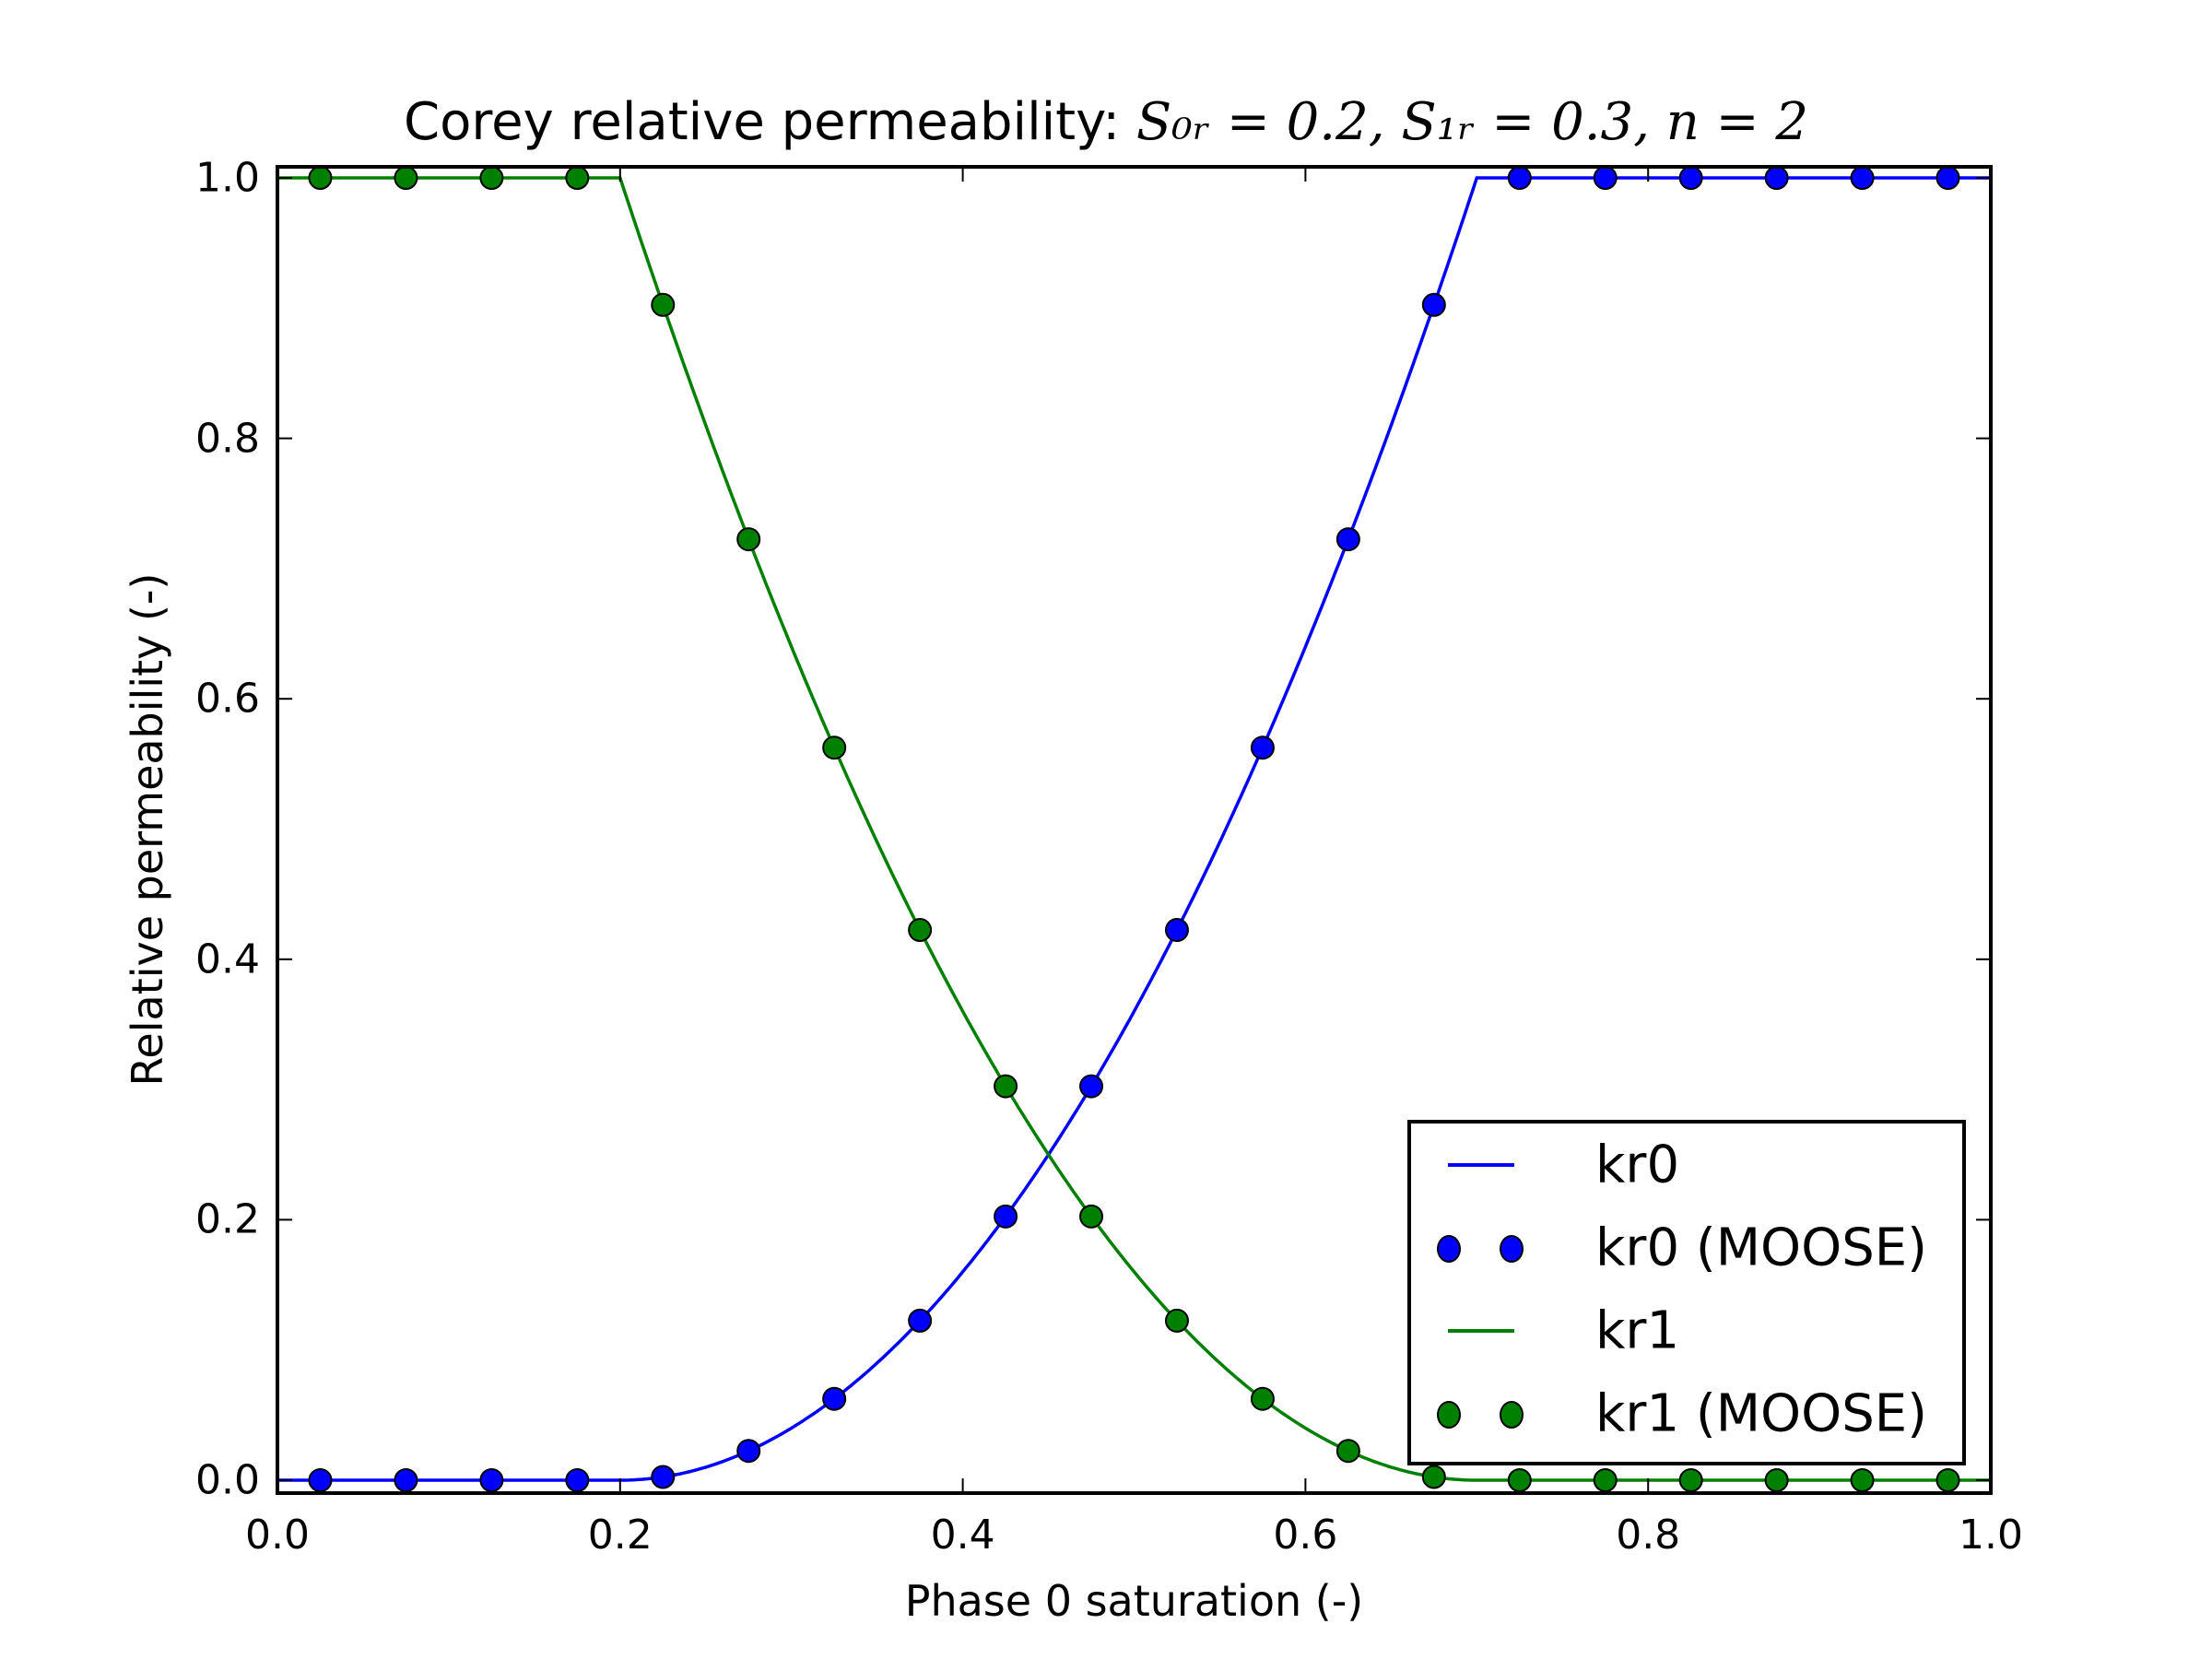 This screenshot has height=1659, width=2212. Describe the element at coordinates (227, 178) in the screenshot. I see `y-tick-label: 1.0` at that location.